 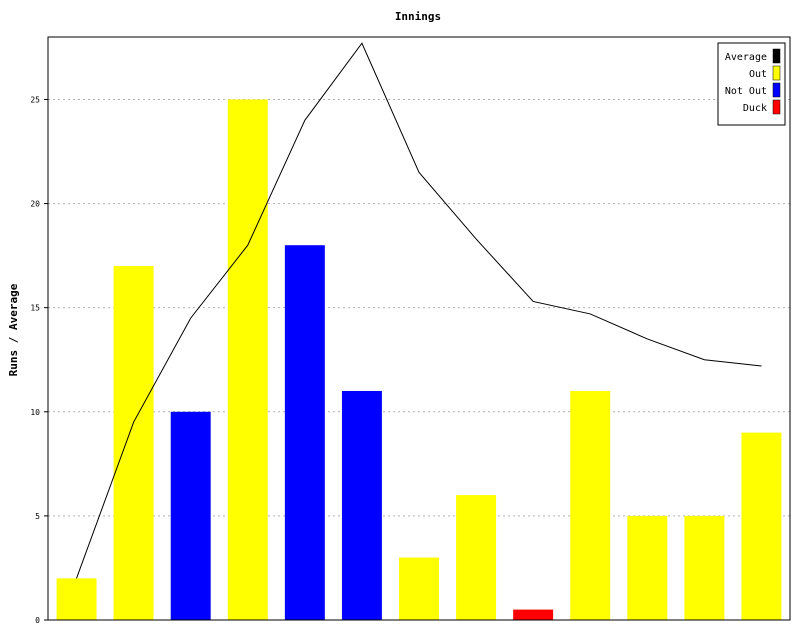 I want to click on y-tick-label: 20, so click(x=35, y=204).